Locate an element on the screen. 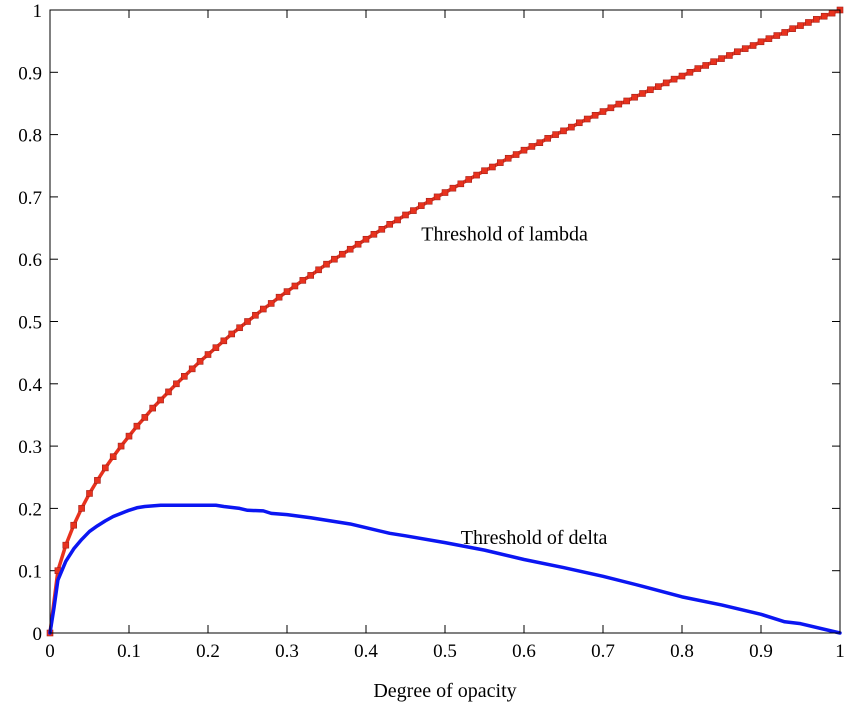 This screenshot has width=844, height=708. x-tick-label: 1 is located at coordinates (839, 651).